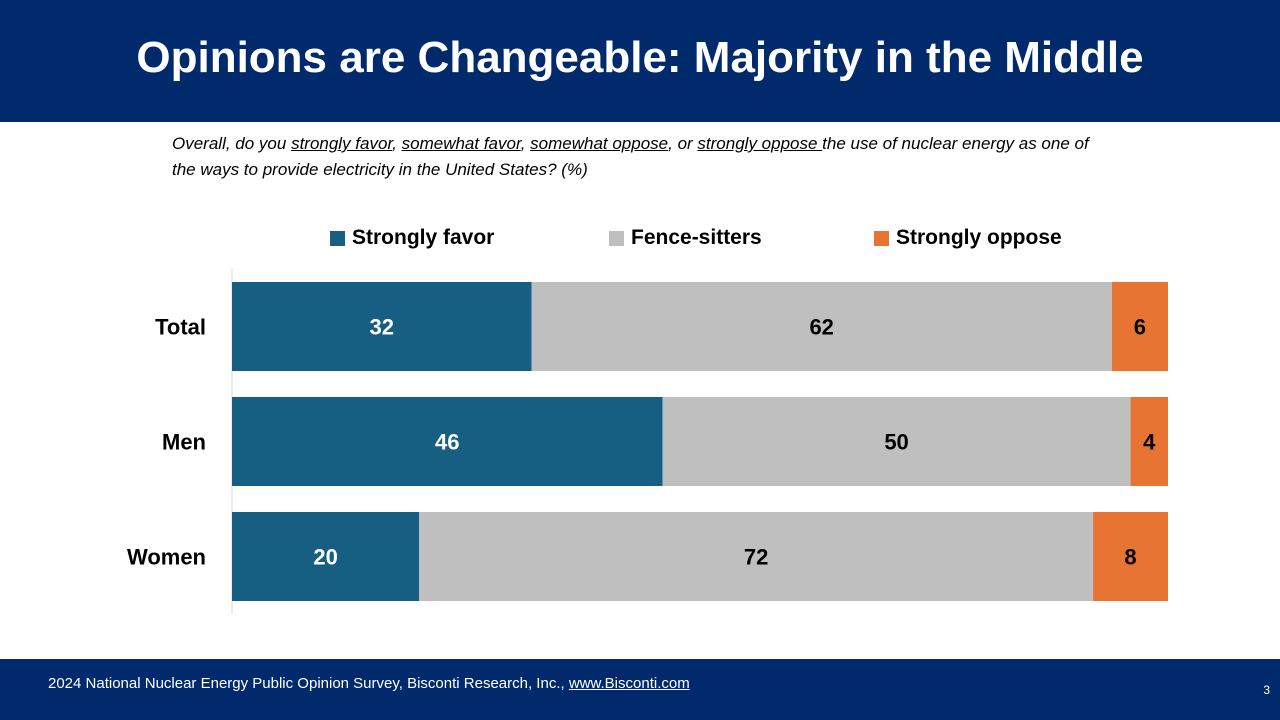  What do you see at coordinates (599, 143) in the screenshot?
I see `question-option-somewhat-oppose: somewhat oppose` at bounding box center [599, 143].